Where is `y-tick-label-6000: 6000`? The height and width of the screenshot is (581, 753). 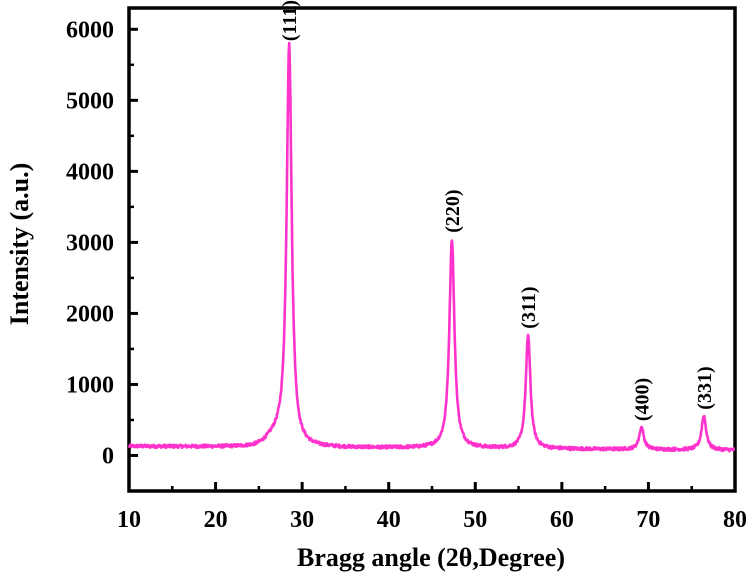 y-tick-label-6000: 6000 is located at coordinates (90, 30).